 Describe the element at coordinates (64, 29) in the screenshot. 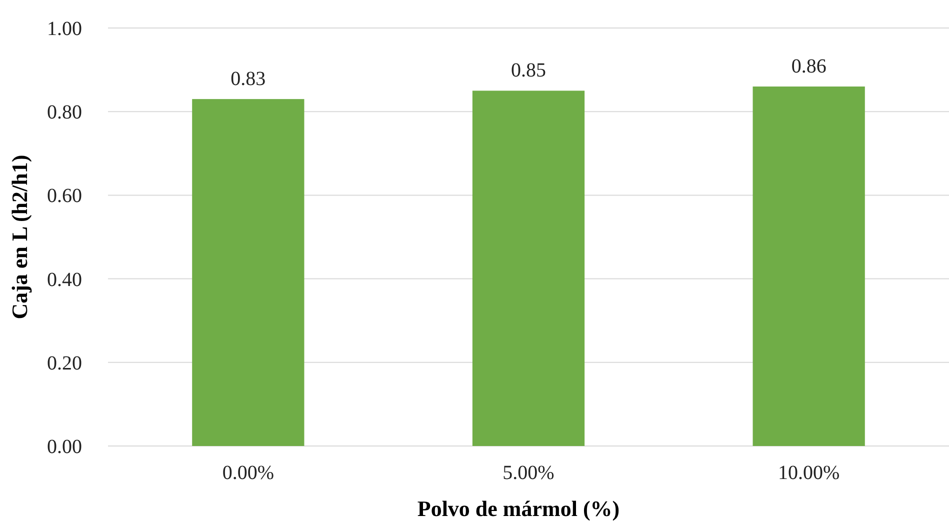

I see `y-tick-label: 1.00` at that location.